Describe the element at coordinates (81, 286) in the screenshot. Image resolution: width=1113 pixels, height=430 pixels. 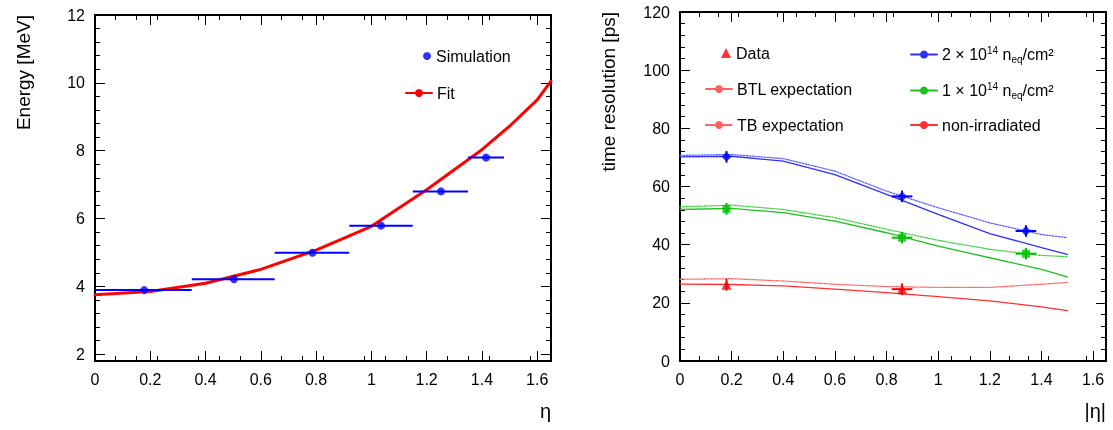
I see `y-tick-label: 4` at that location.